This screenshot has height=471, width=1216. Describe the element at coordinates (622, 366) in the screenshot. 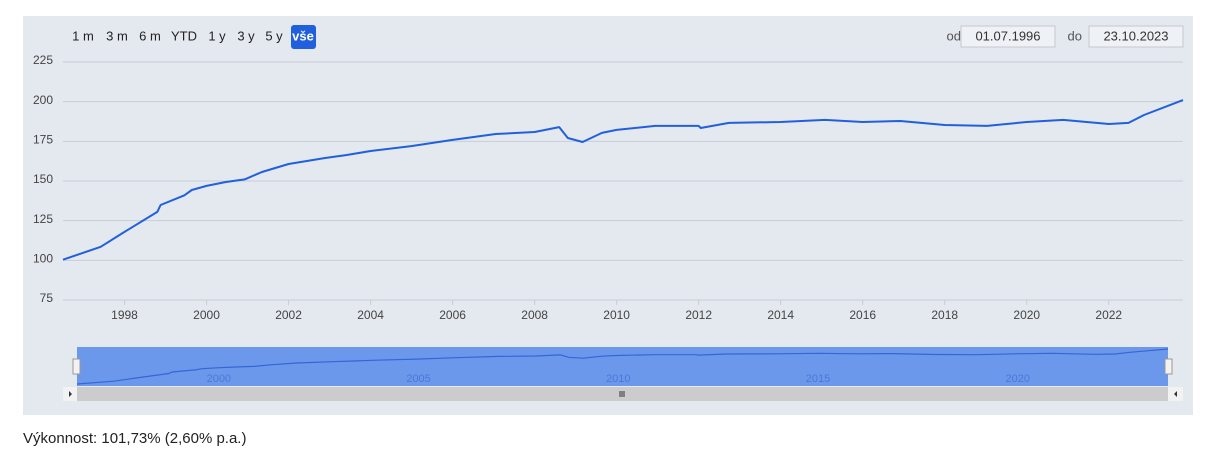

I see `navigator-series` at that location.